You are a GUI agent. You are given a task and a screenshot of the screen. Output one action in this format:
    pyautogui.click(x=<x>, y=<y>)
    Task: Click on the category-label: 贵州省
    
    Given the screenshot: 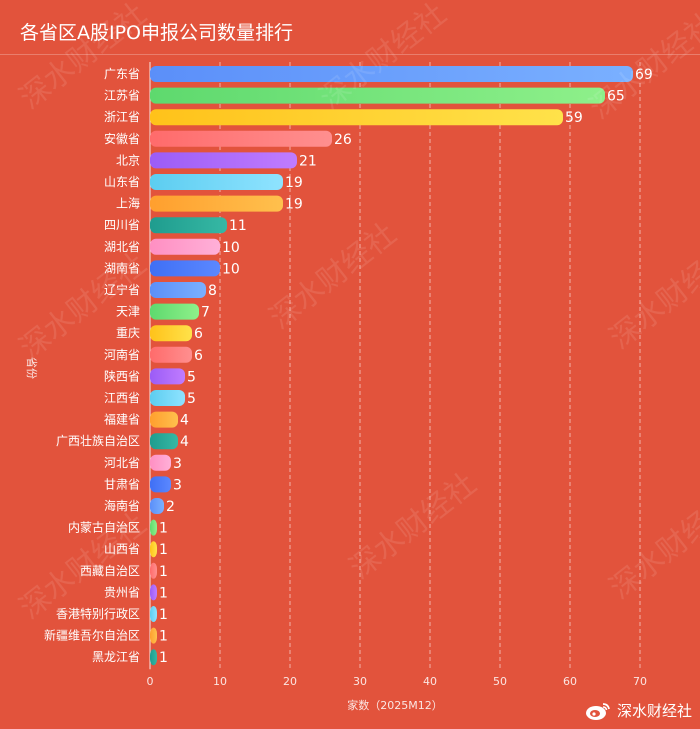 What is the action you would take?
    pyautogui.click(x=122, y=592)
    